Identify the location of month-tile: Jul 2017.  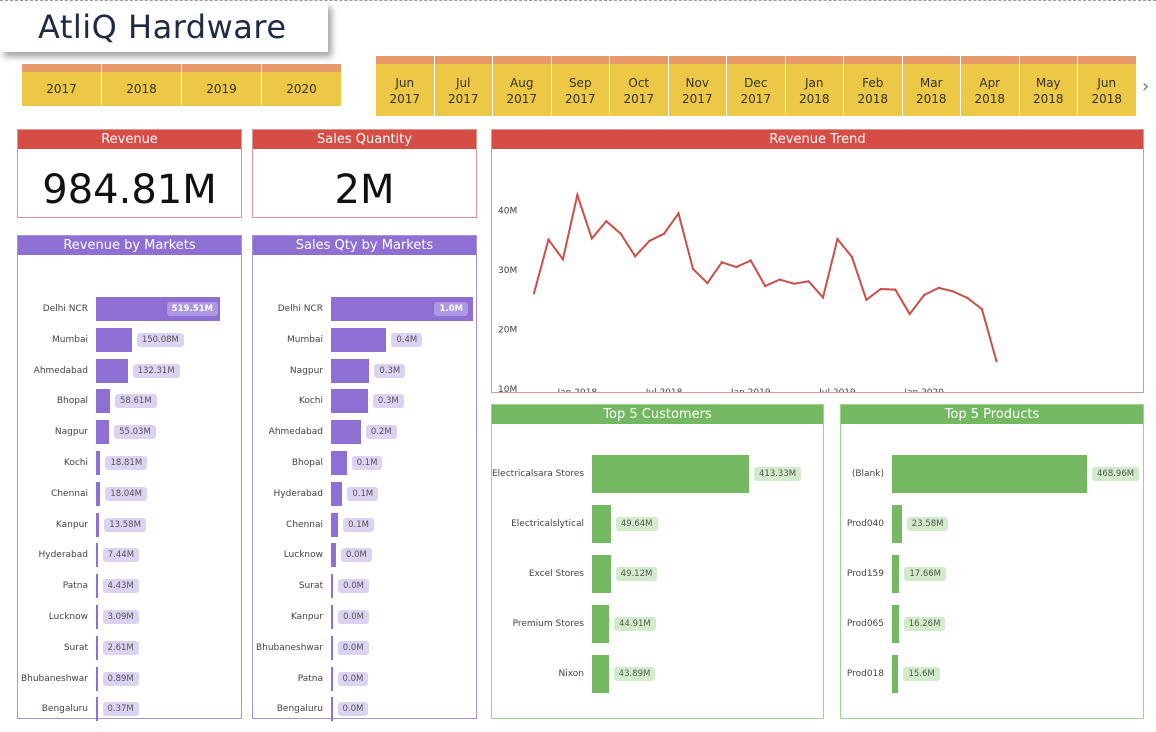
(463, 86).